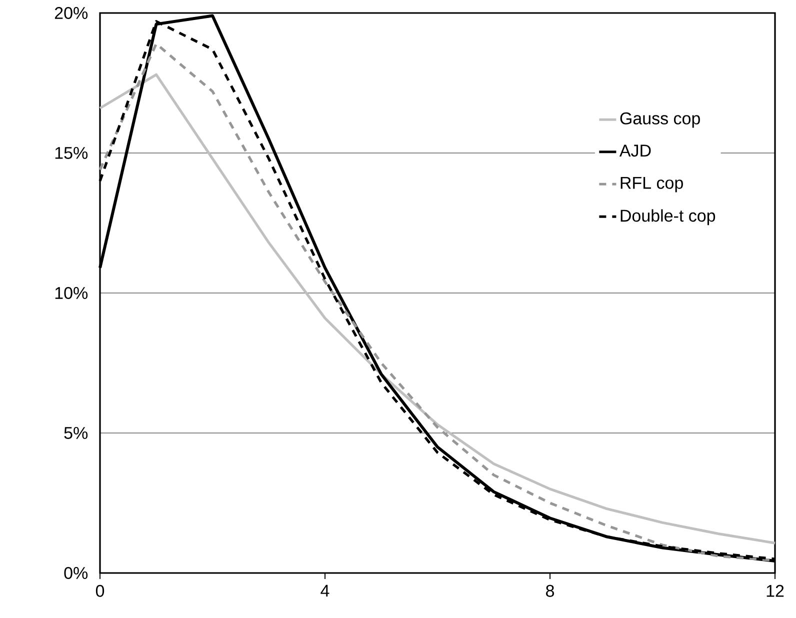 This screenshot has width=796, height=618. What do you see at coordinates (71, 153) in the screenshot?
I see `y-tick-label: 15%` at bounding box center [71, 153].